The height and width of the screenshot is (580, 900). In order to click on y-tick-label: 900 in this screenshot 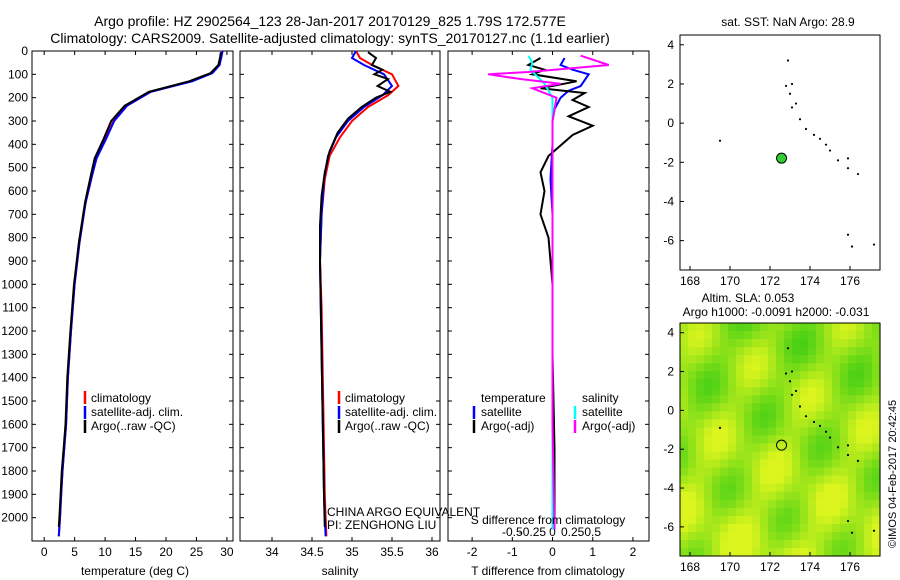, I will do `click(18, 261)`.